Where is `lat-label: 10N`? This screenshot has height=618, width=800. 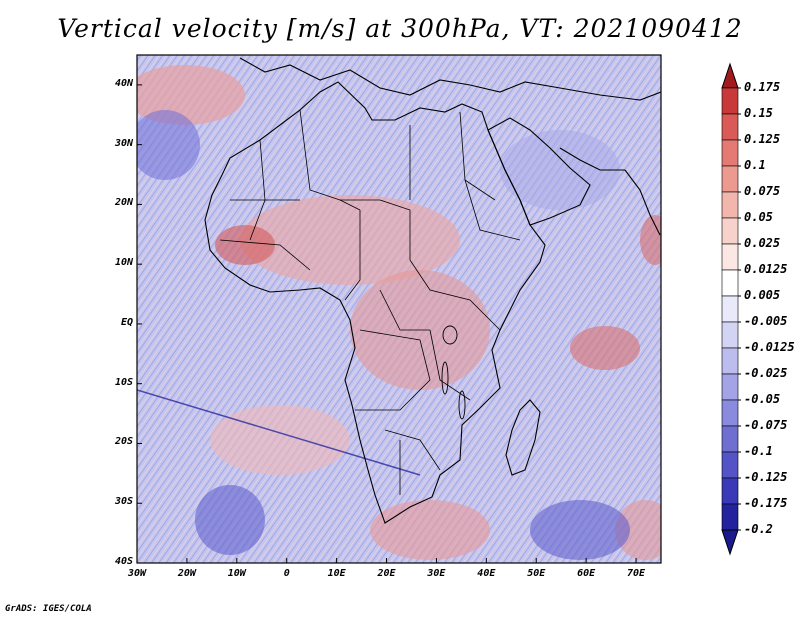
lat-label: 10N is located at coordinates (123, 263).